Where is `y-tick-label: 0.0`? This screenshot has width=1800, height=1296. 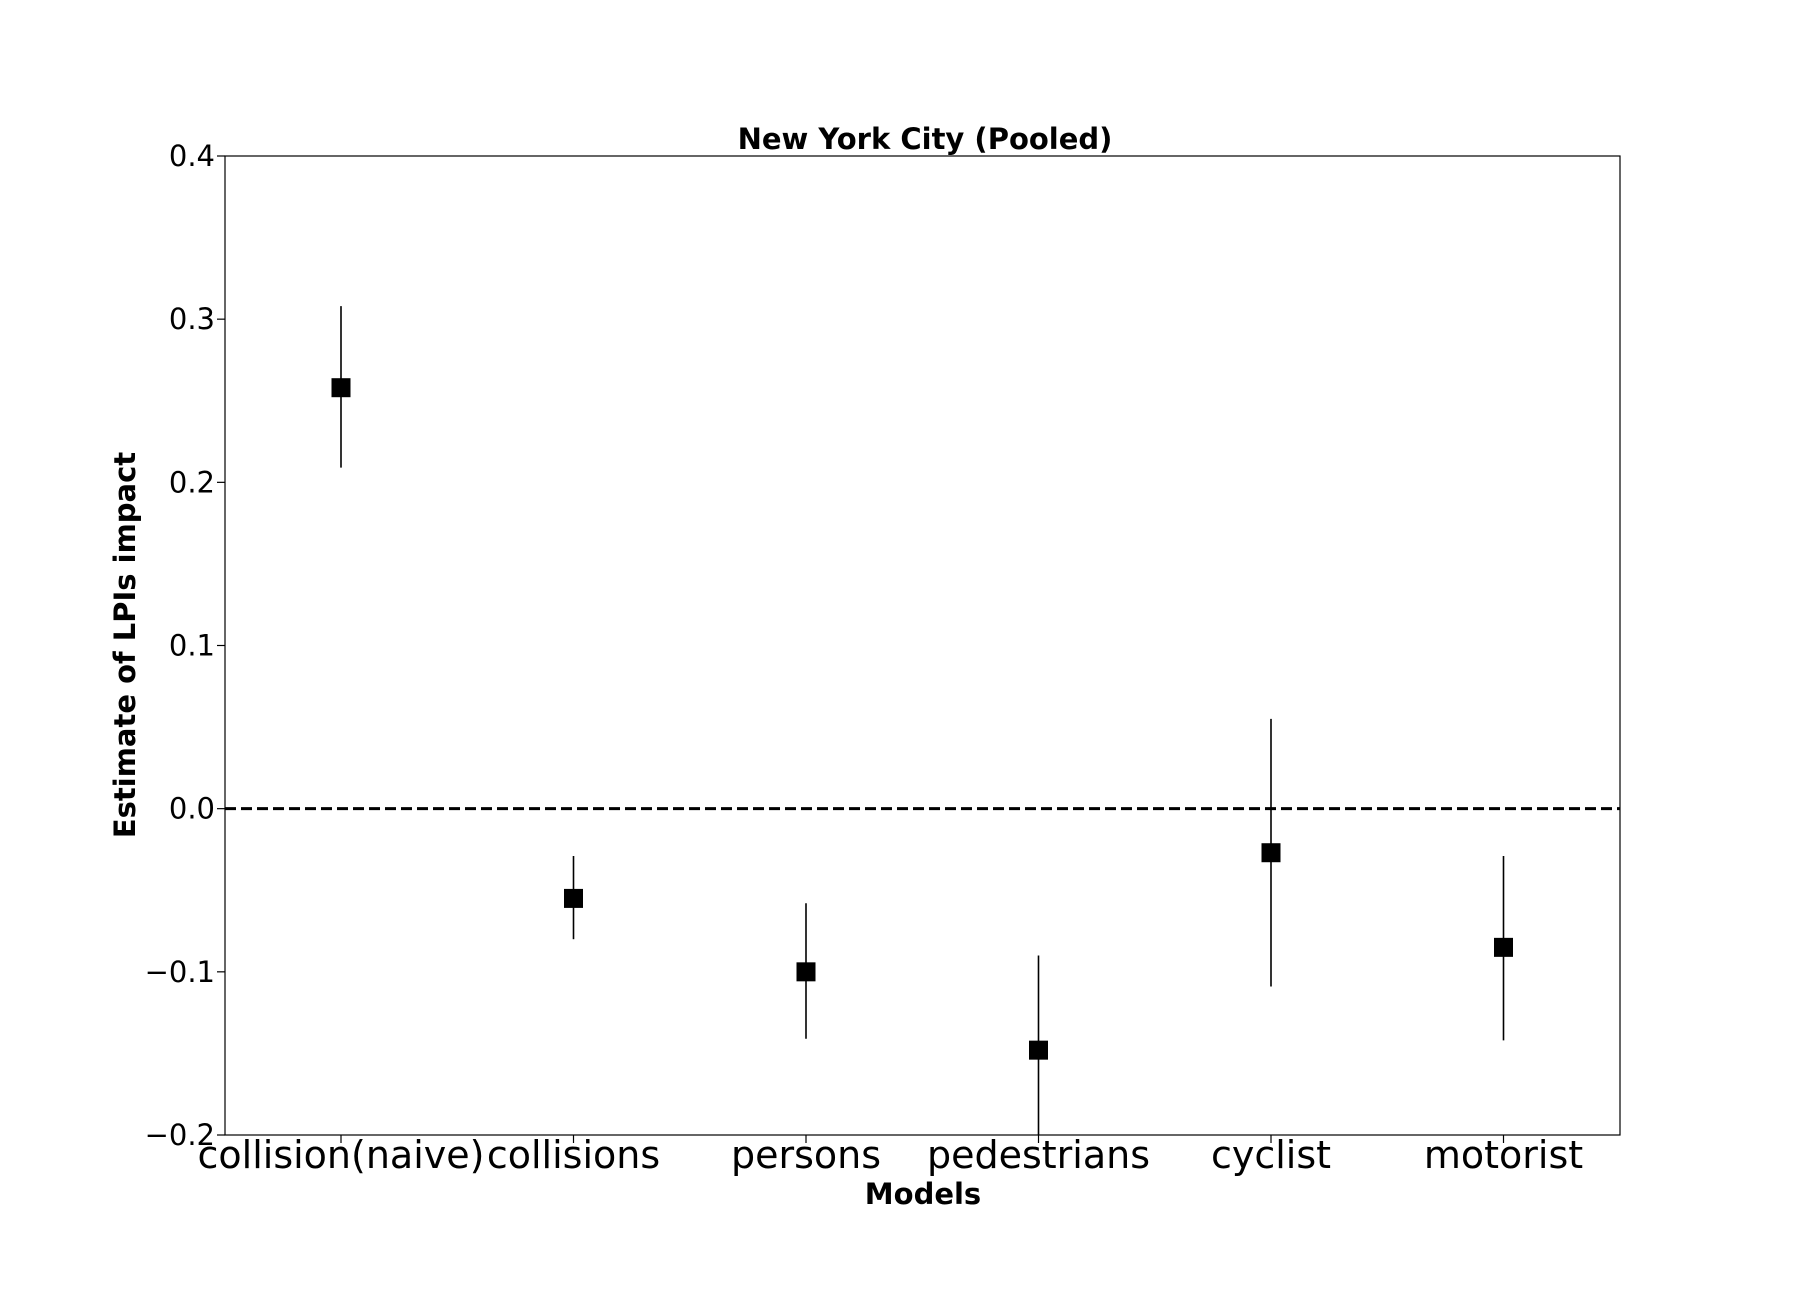 y-tick-label: 0.0 is located at coordinates (192, 809).